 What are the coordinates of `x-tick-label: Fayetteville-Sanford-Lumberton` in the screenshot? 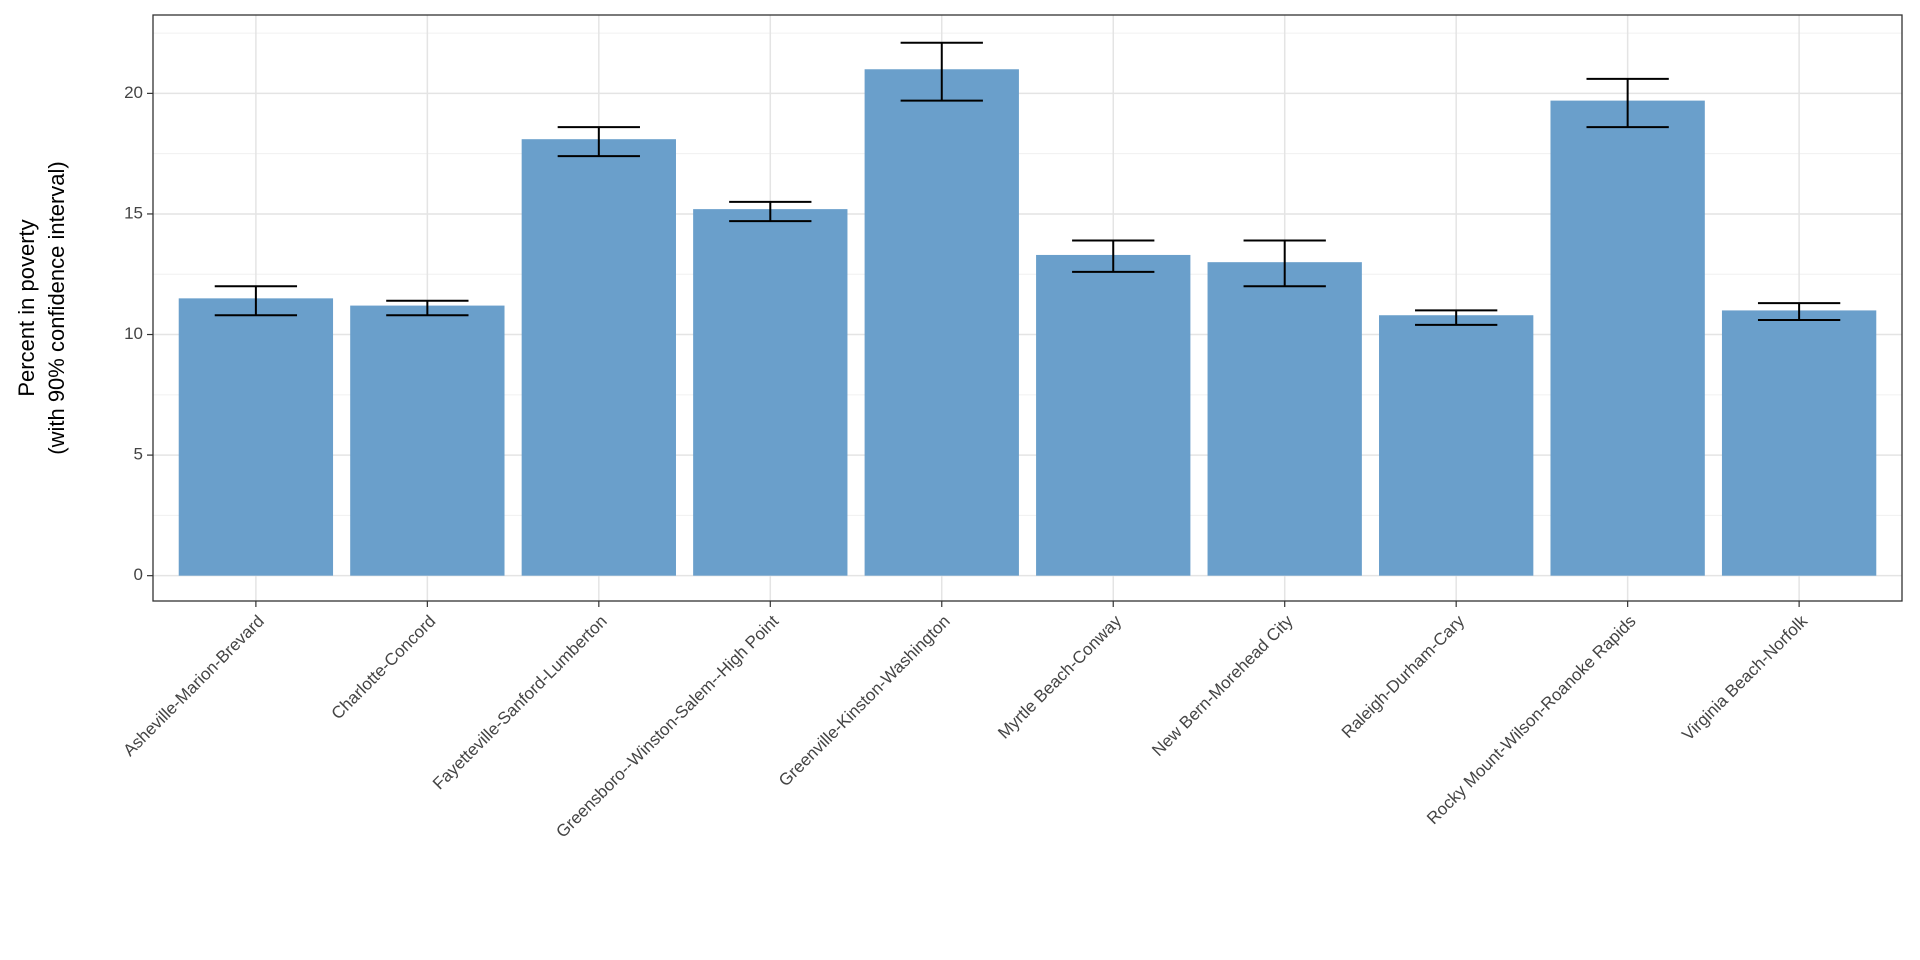 It's located at (520, 703).